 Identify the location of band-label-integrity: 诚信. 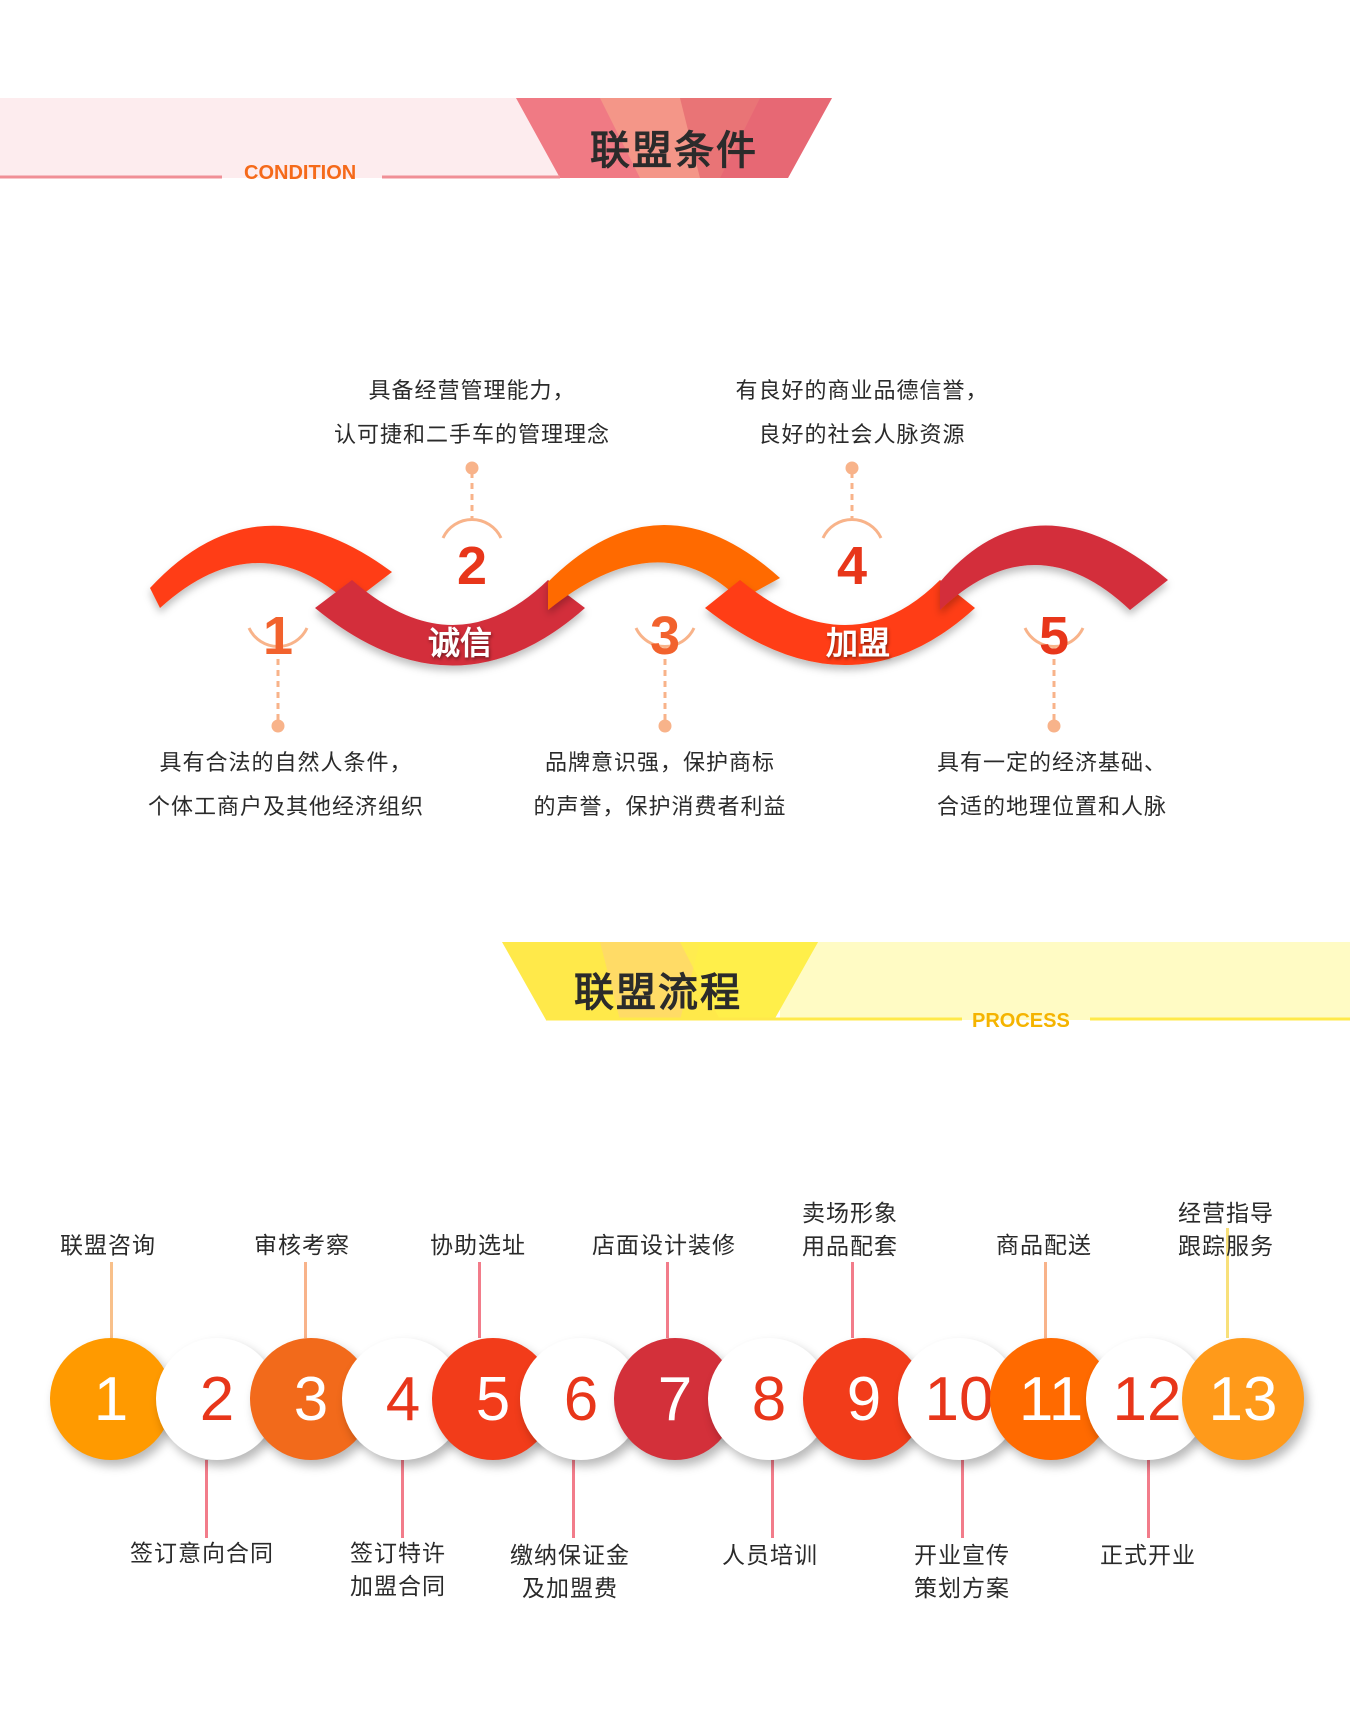
(460, 643).